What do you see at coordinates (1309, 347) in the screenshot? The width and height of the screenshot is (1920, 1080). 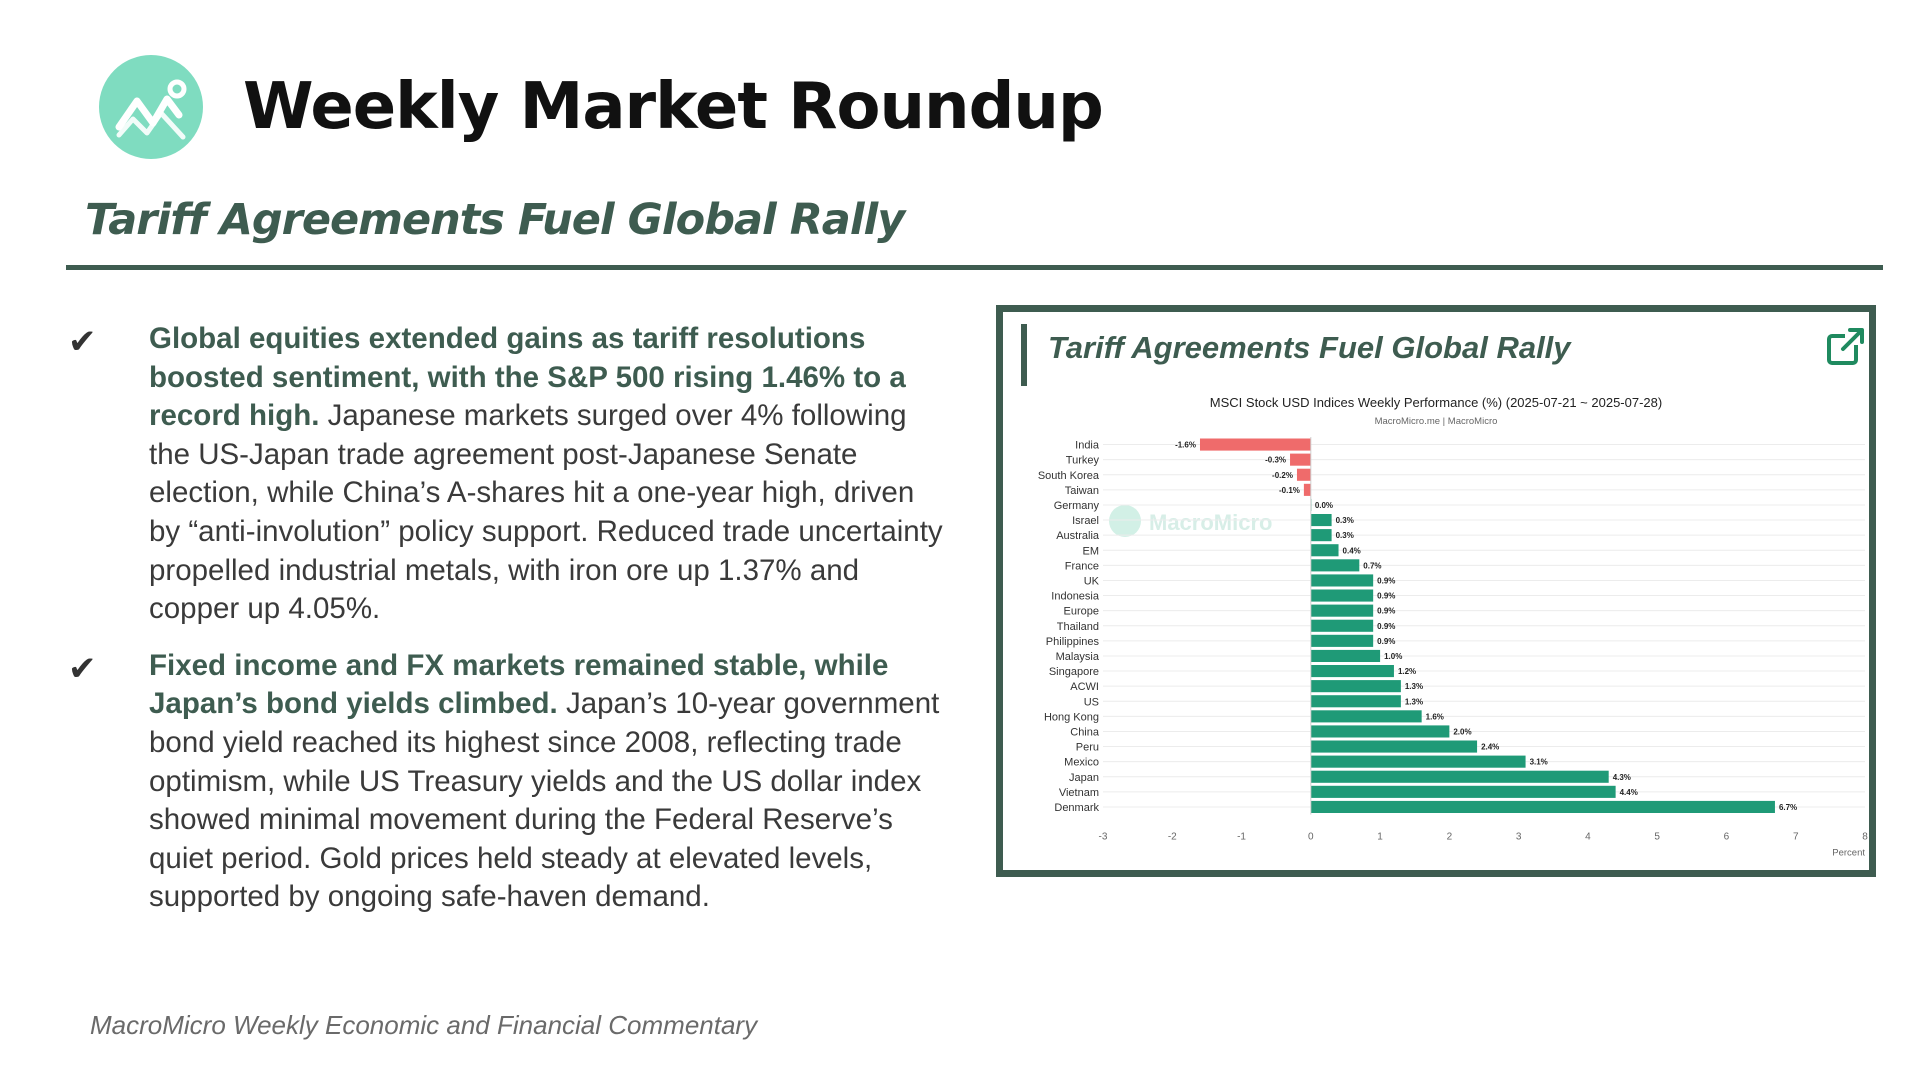 I see `card-title: Tariff Agreements Fuel Global Rally` at bounding box center [1309, 347].